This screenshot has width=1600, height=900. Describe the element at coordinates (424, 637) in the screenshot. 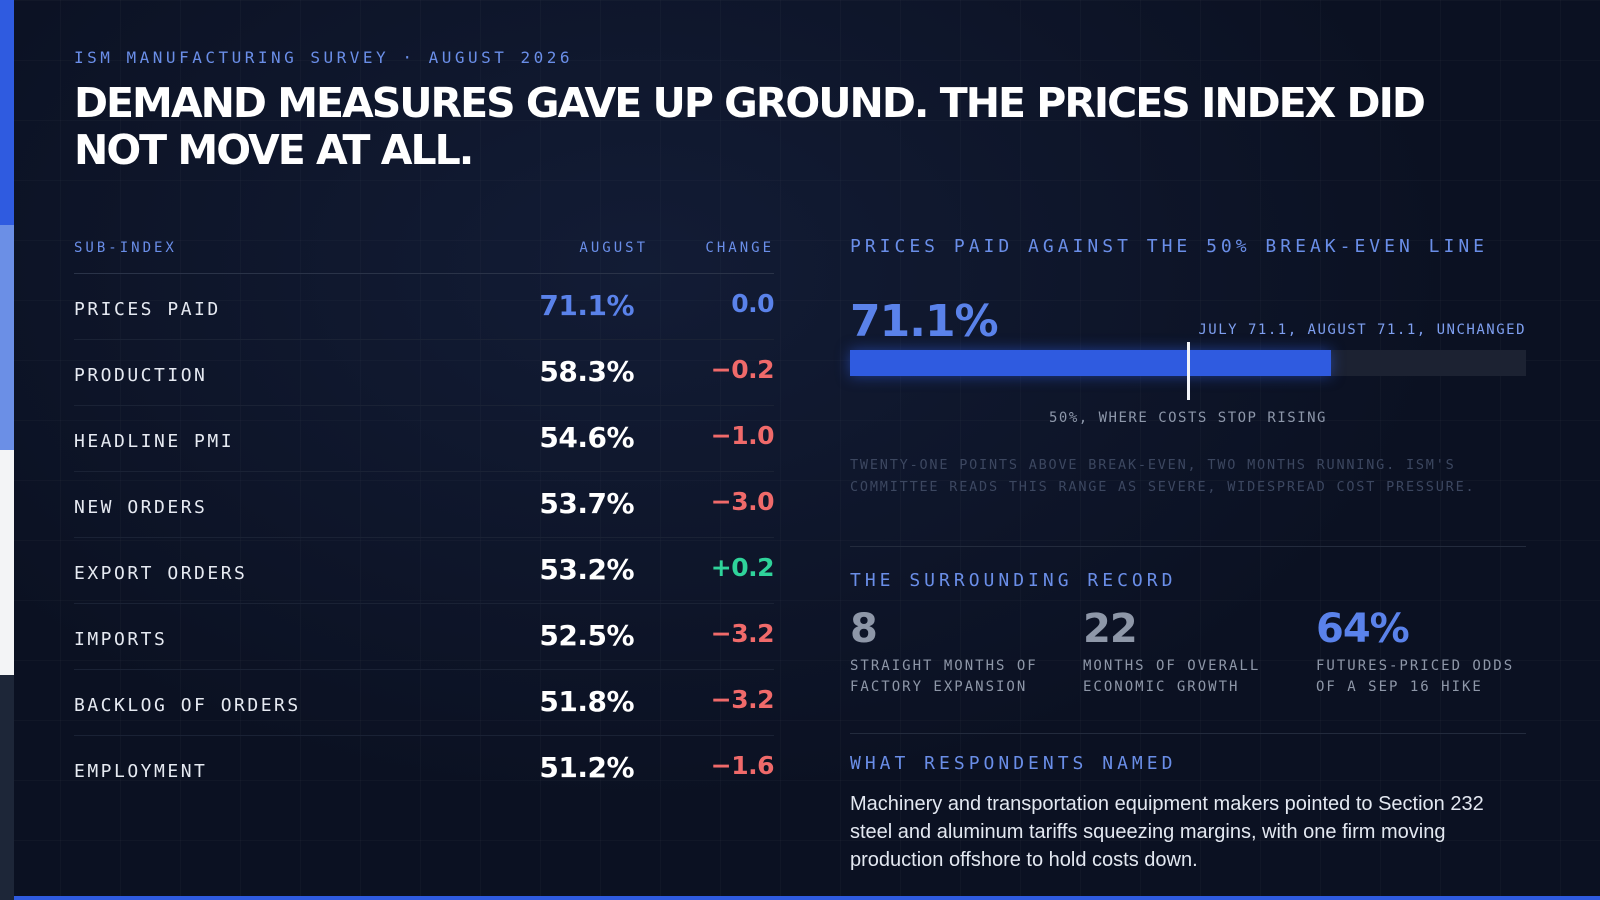

I see `table-row: IMPORTS 52.5% −3.2` at that location.